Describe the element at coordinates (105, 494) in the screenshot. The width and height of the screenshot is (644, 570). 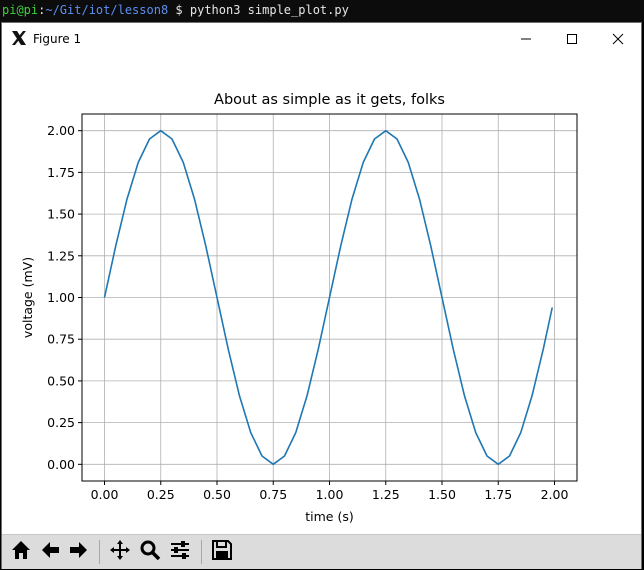
I see `x-tick-label: 0.00` at that location.